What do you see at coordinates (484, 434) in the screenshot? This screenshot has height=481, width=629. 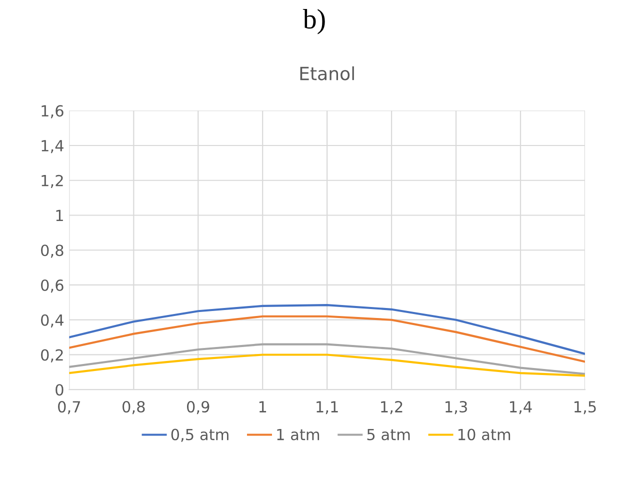 I see `legend-label: 10 atm` at bounding box center [484, 434].